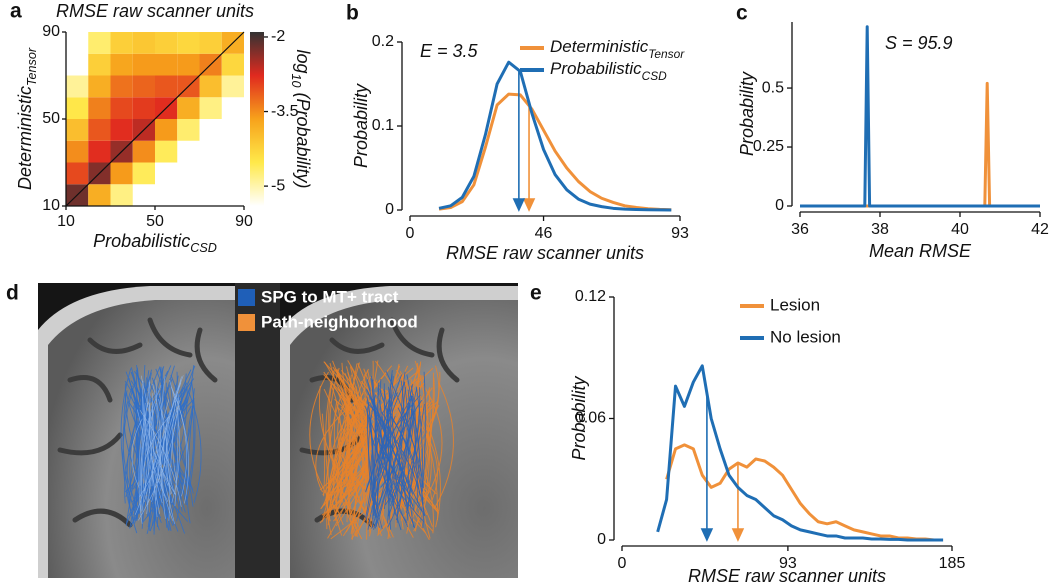  Describe the element at coordinates (32, 66) in the screenshot. I see `y-axis-label-sub: Tensor` at that location.